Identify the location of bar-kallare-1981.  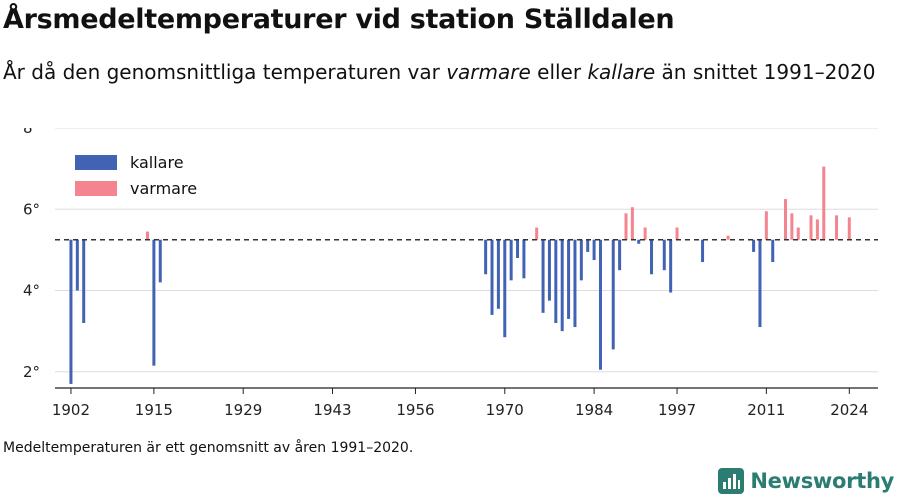
(575, 283).